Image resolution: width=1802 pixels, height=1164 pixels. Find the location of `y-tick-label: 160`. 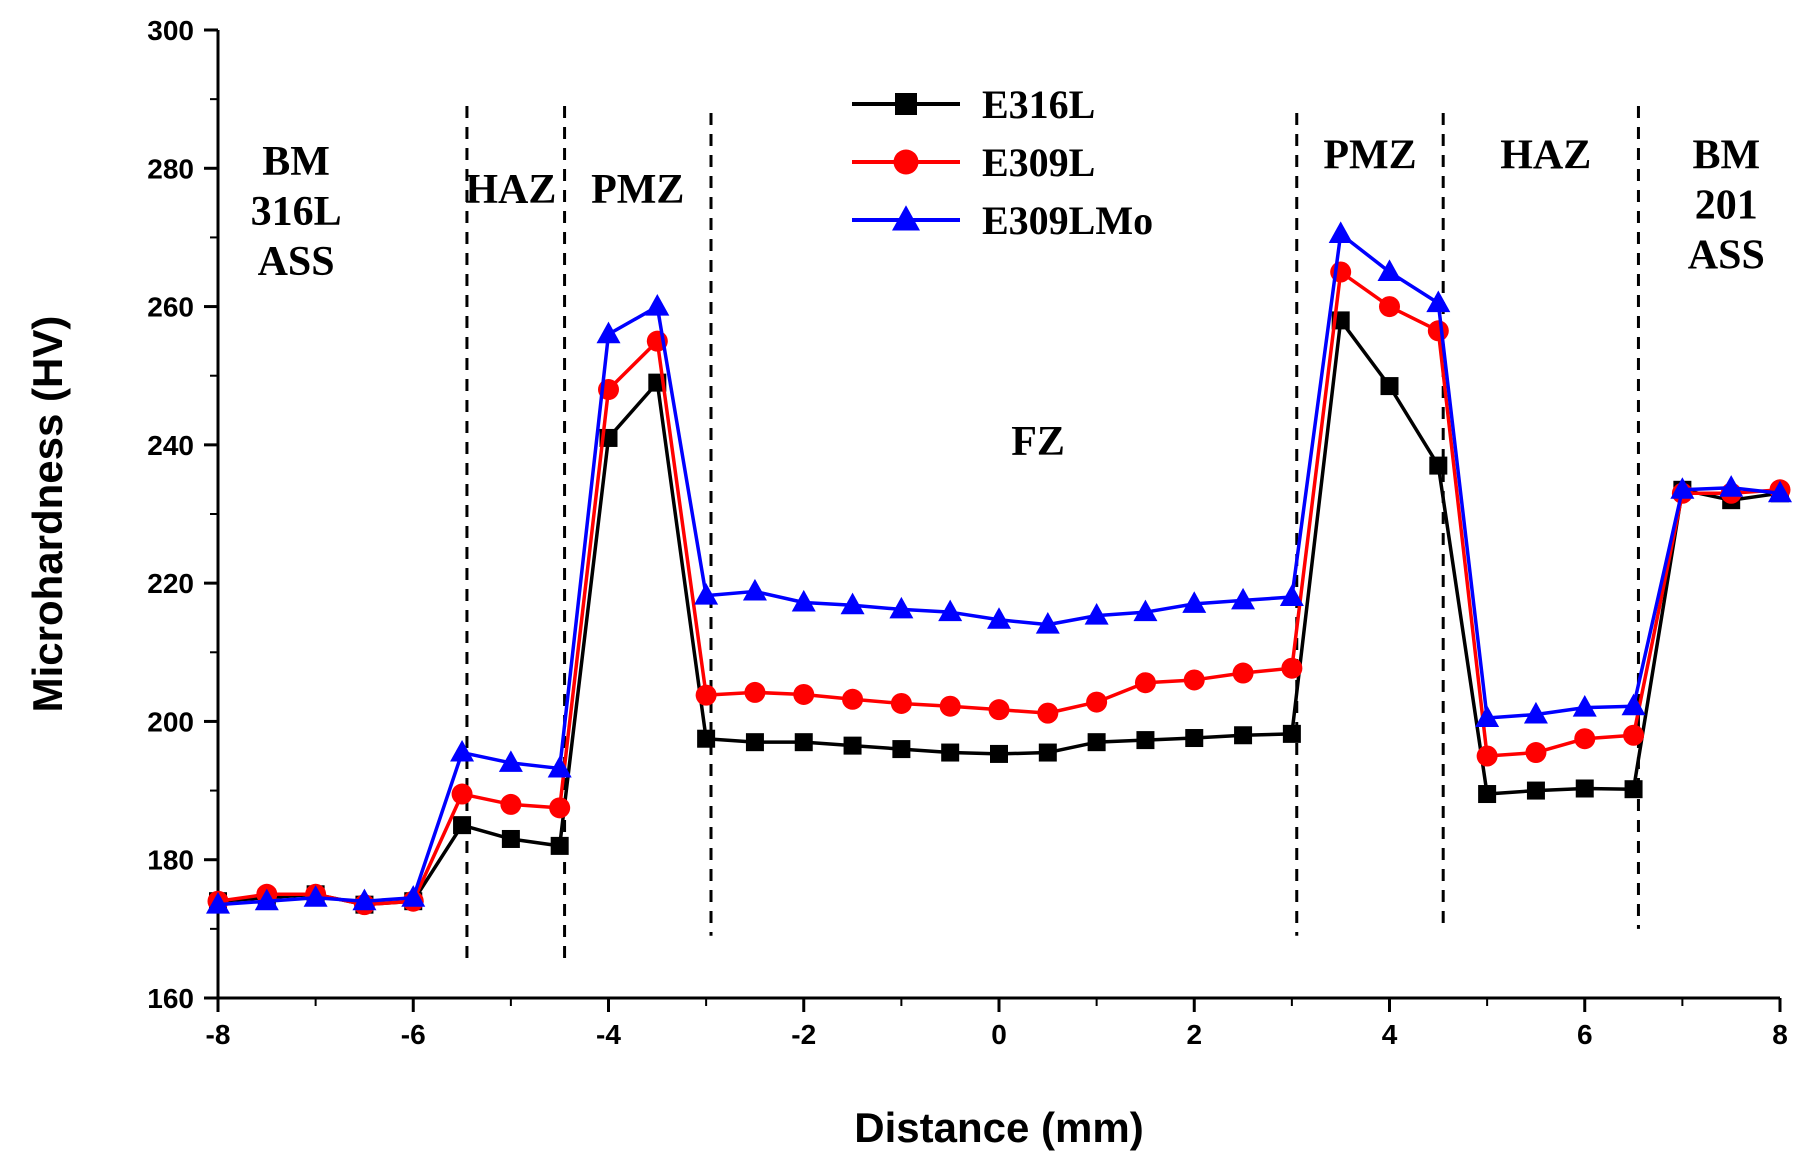

y-tick-label: 160 is located at coordinates (170, 998).